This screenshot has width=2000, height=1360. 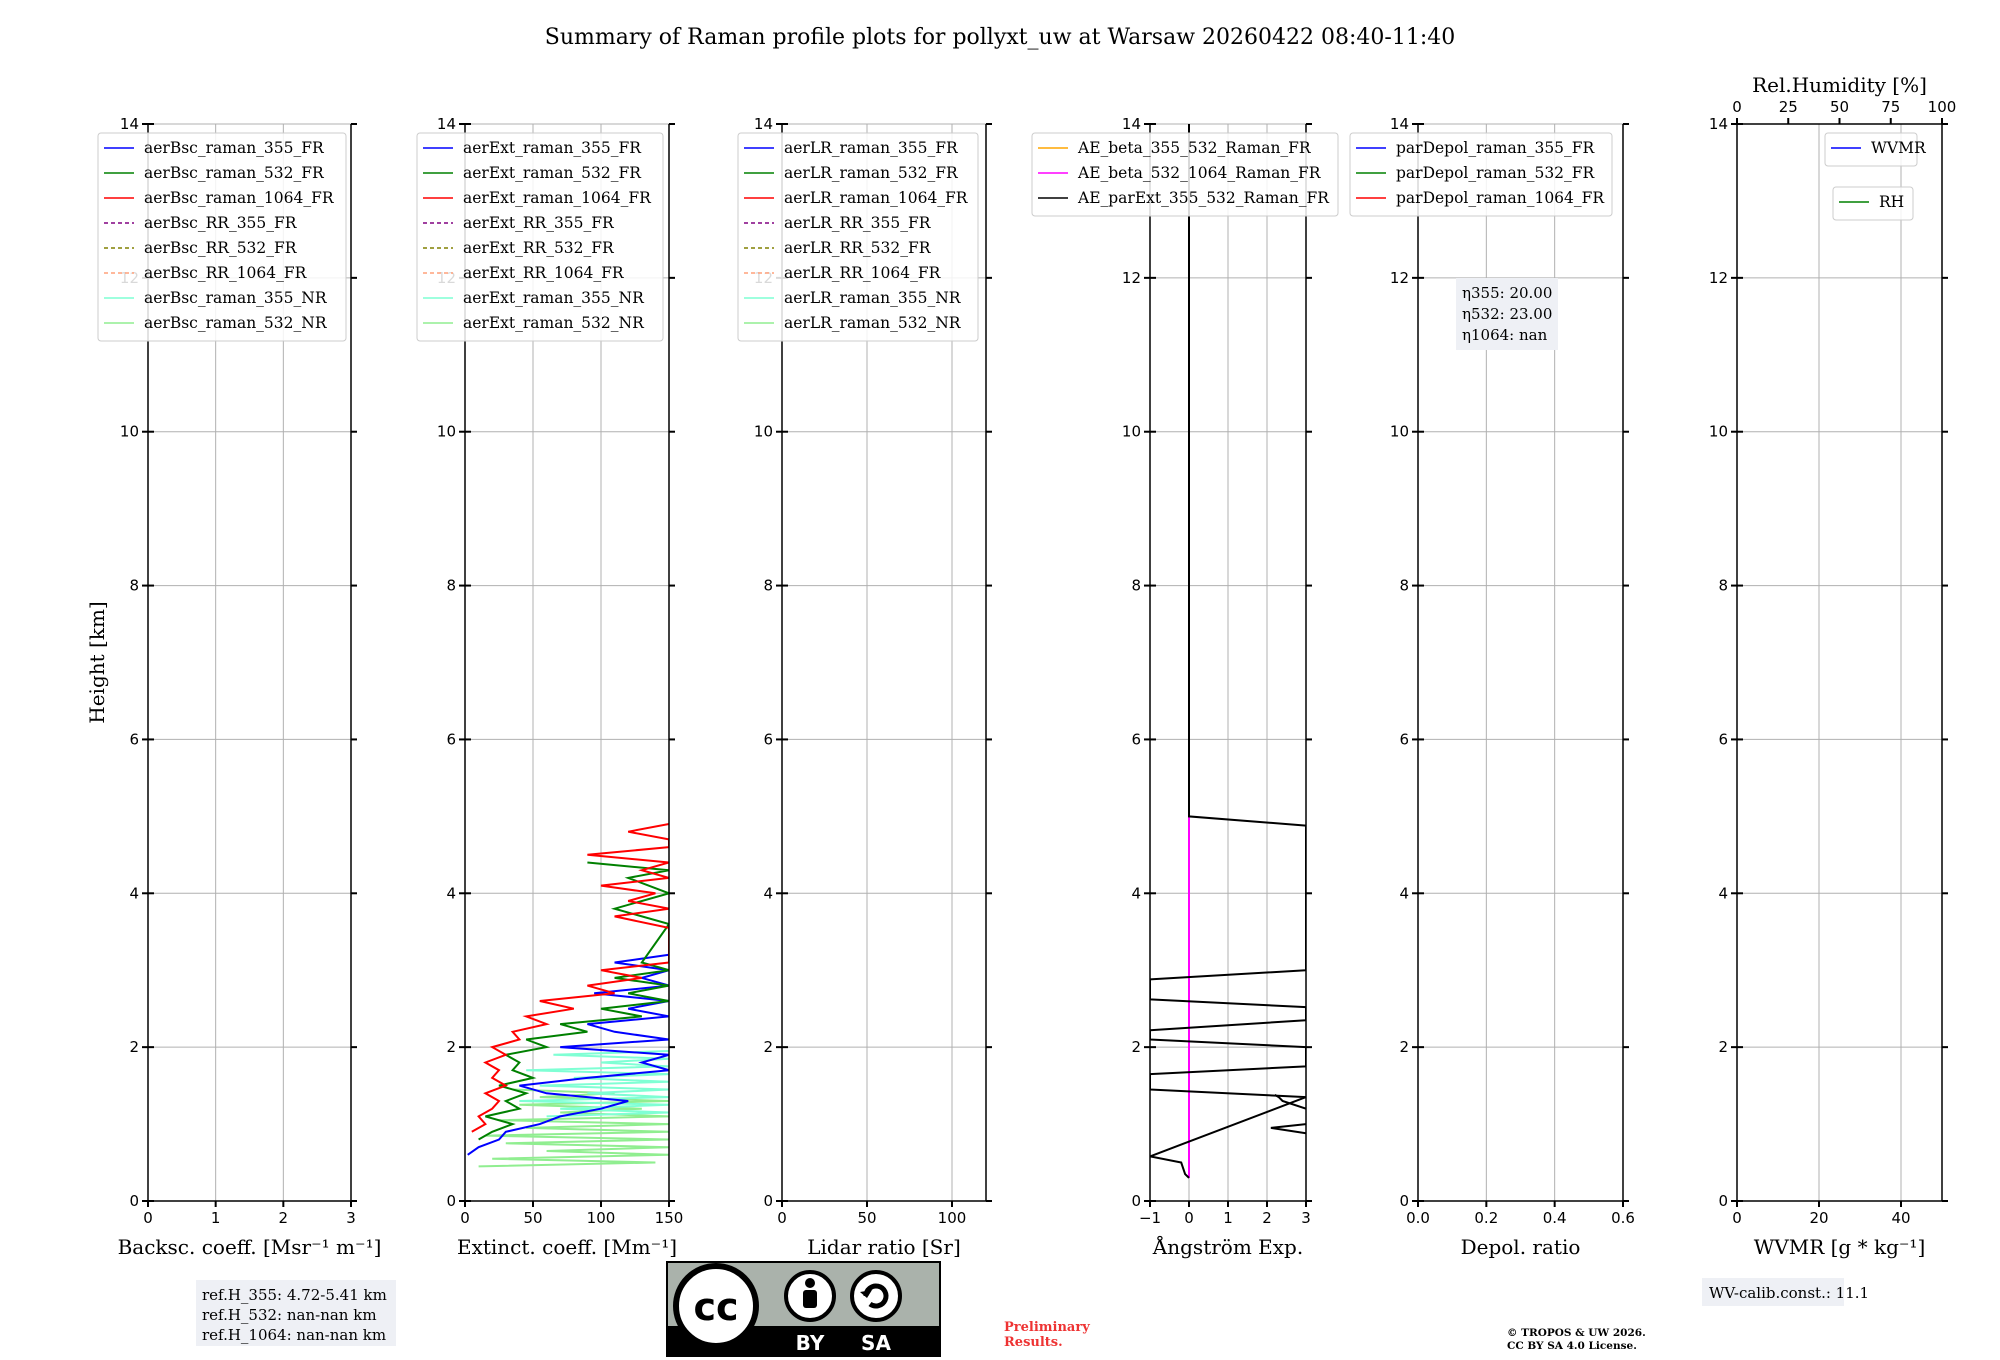 I want to click on ext-ytick-label: 10, so click(x=446, y=432).